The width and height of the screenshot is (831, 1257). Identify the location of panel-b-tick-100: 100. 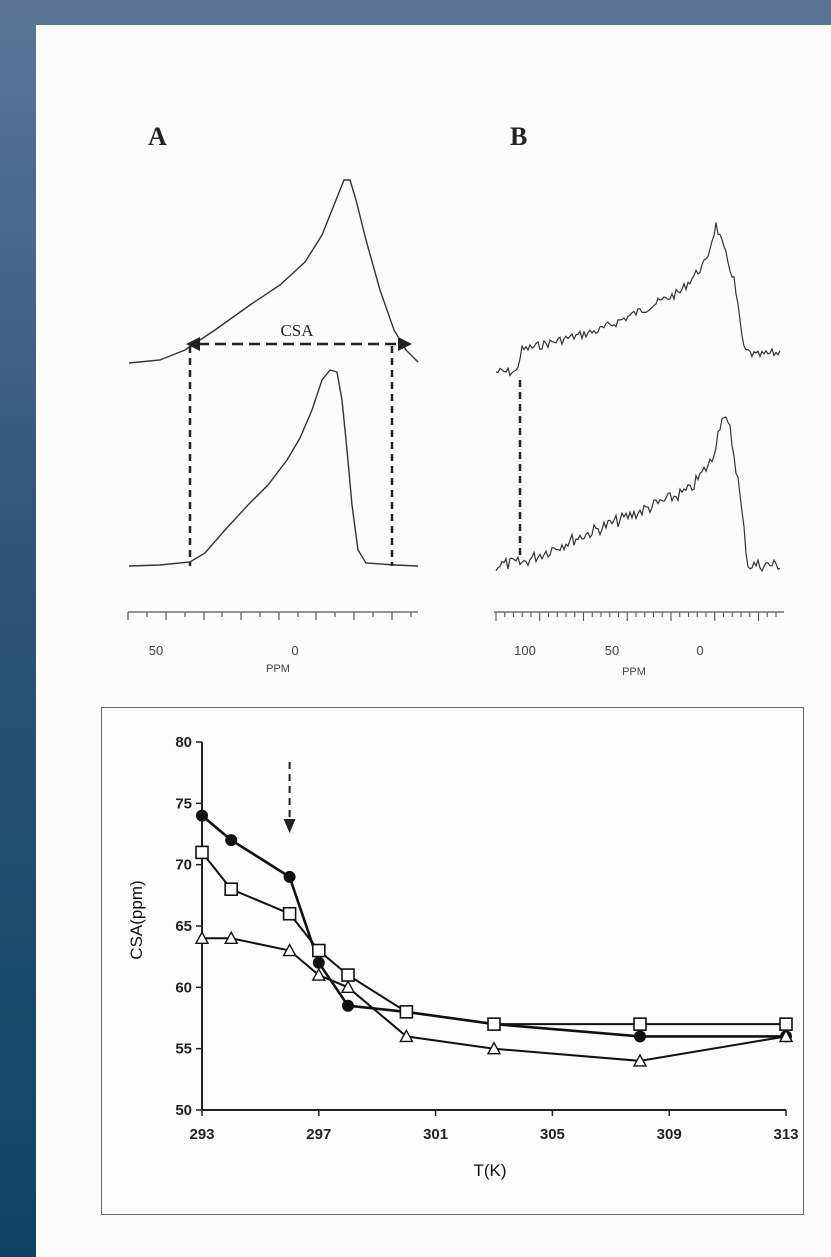
(525, 650).